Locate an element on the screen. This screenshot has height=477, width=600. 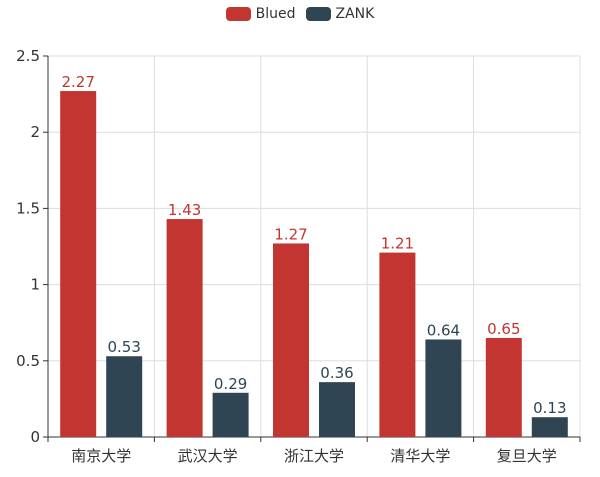
y-tick-label: 1 is located at coordinates (35, 285).